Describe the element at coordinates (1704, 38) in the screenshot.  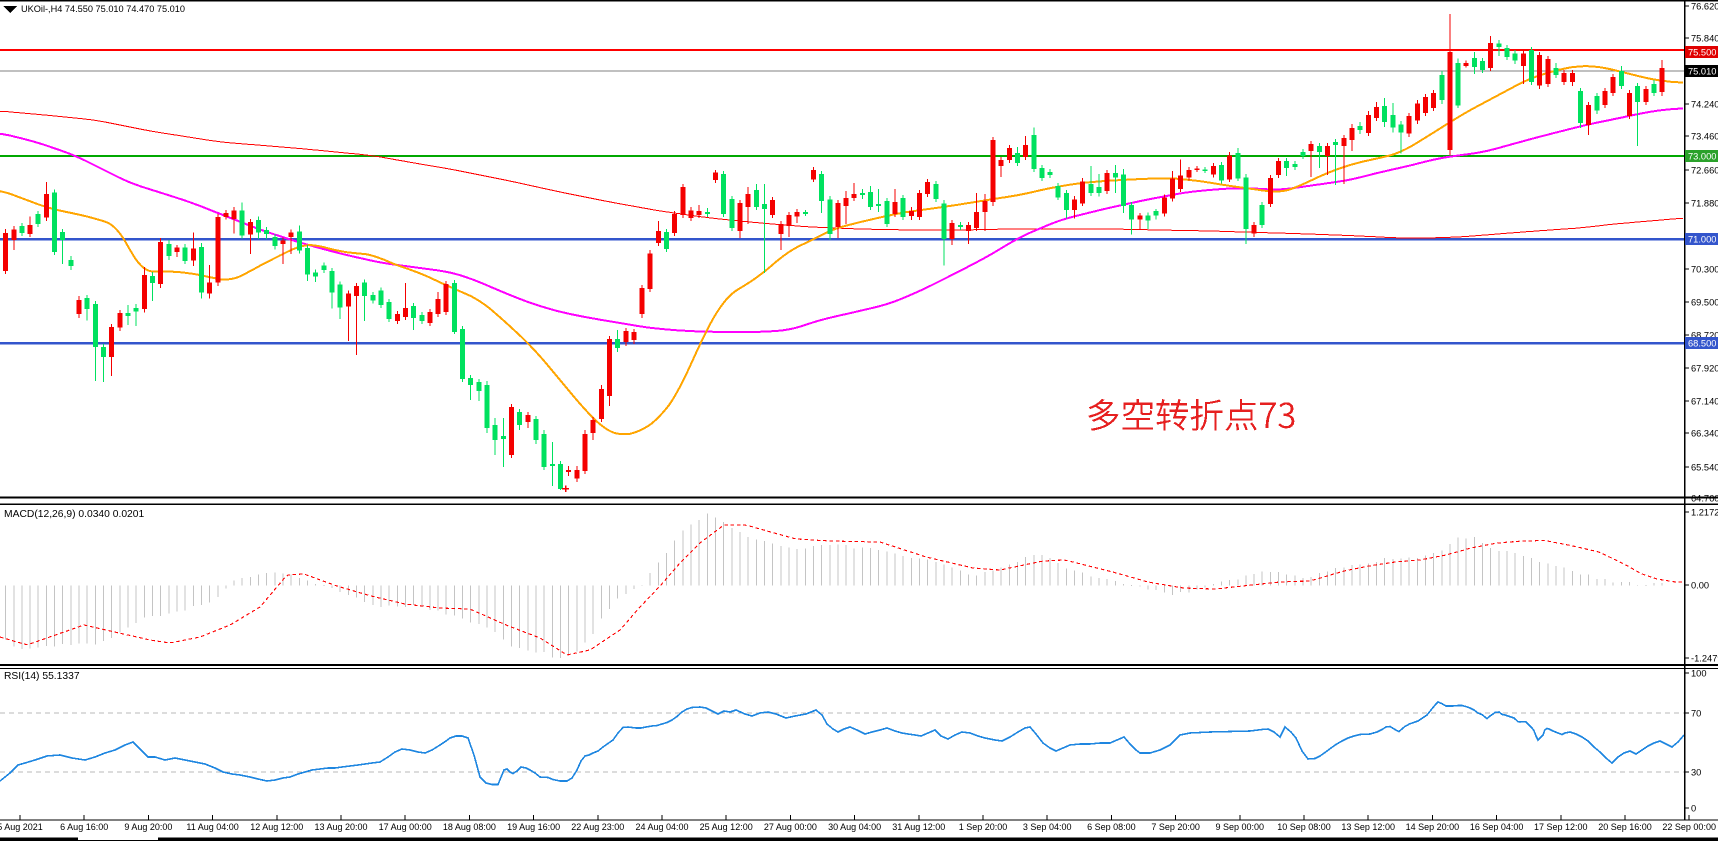
I see `svg-text: 75.840` at that location.